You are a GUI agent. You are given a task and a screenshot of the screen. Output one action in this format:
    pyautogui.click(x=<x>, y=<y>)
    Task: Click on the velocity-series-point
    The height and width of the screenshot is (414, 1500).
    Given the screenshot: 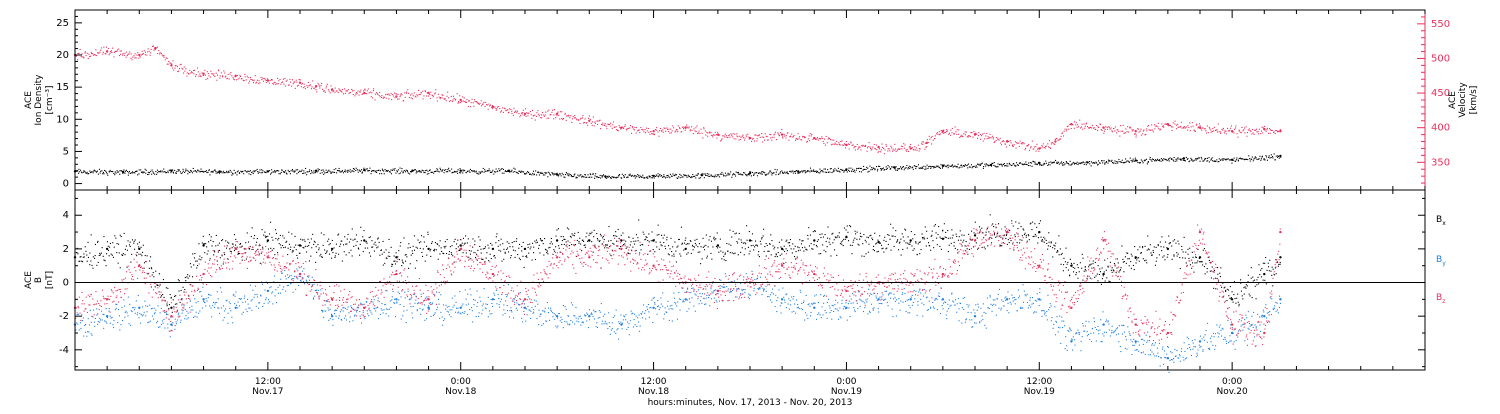 What is the action you would take?
    pyautogui.click(x=525, y=114)
    